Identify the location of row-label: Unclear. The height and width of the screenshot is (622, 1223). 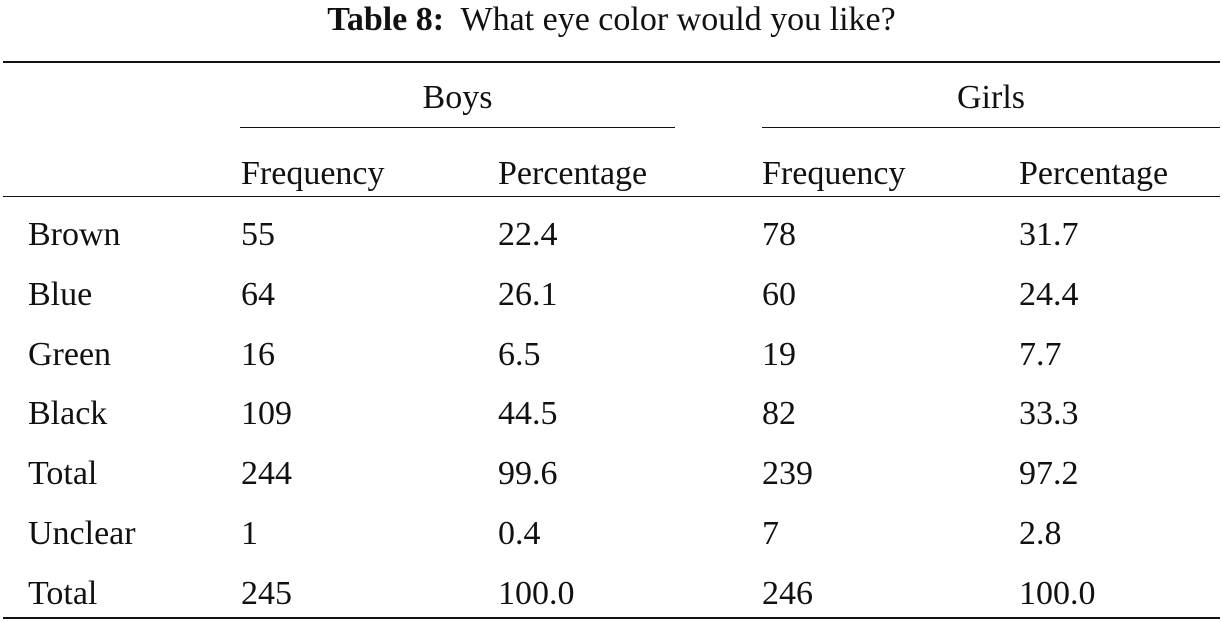
(82, 533).